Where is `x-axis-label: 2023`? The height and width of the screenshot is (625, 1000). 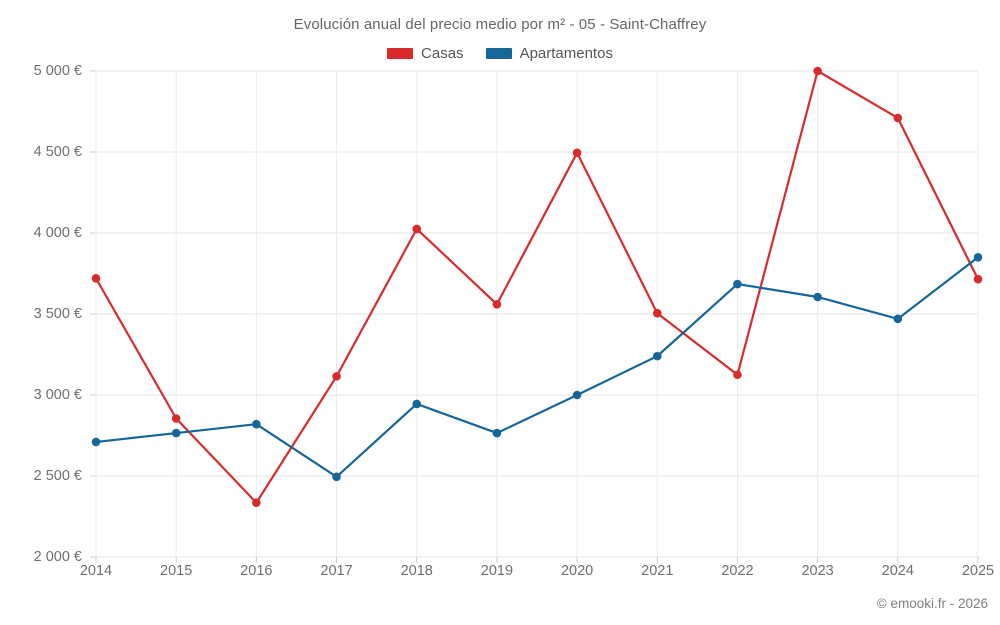 x-axis-label: 2023 is located at coordinates (817, 571).